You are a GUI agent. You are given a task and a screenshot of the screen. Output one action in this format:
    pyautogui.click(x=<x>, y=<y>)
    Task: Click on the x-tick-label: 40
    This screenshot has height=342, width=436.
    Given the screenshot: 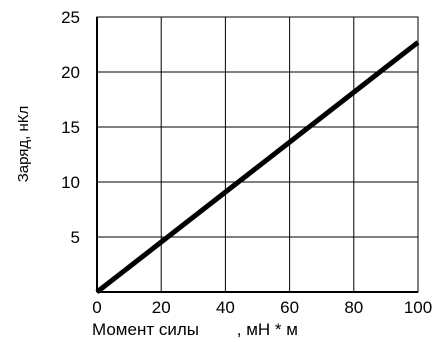 What is the action you would take?
    pyautogui.click(x=225, y=307)
    